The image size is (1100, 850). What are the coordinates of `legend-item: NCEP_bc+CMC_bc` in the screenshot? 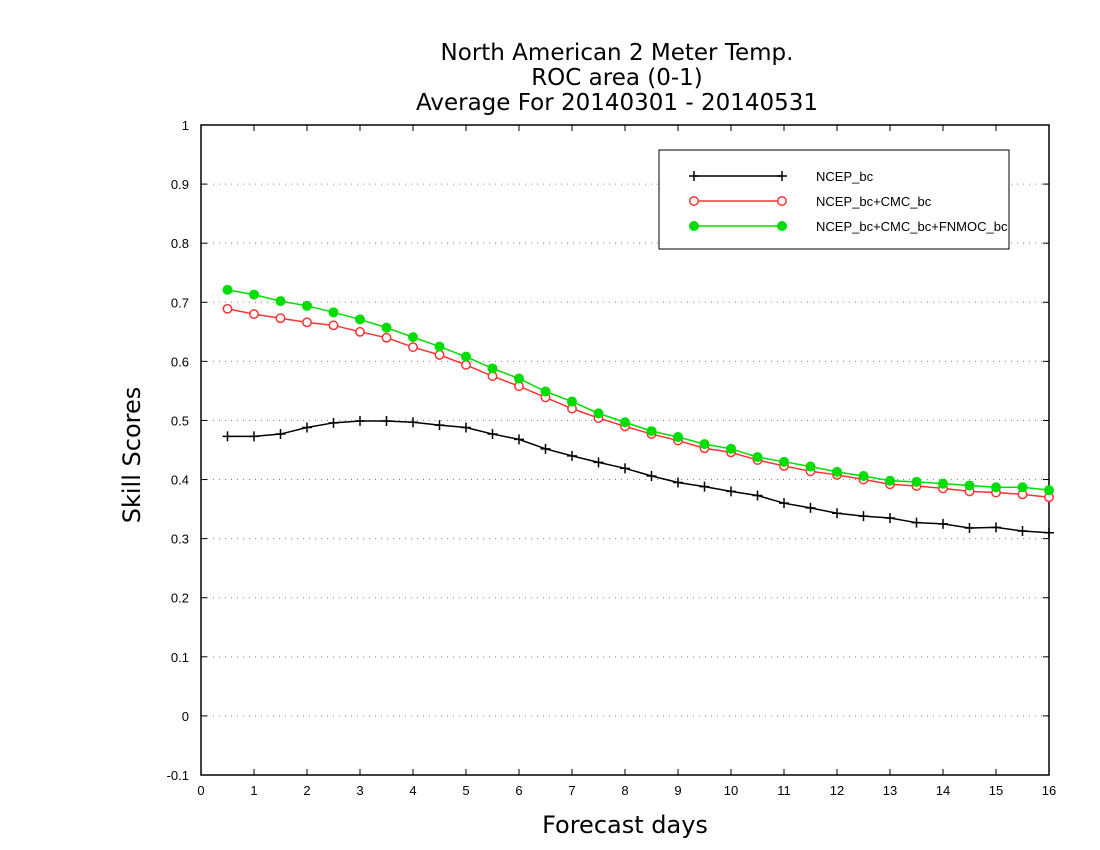 It's located at (810, 201).